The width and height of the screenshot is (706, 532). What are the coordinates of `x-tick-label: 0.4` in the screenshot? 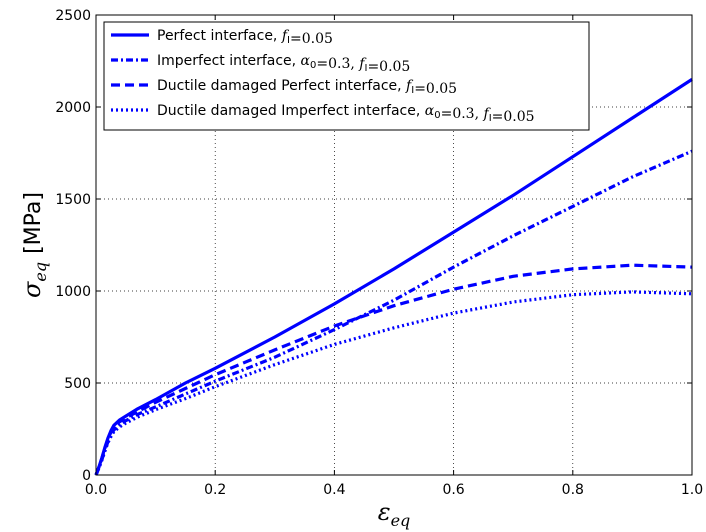 It's located at (334, 490).